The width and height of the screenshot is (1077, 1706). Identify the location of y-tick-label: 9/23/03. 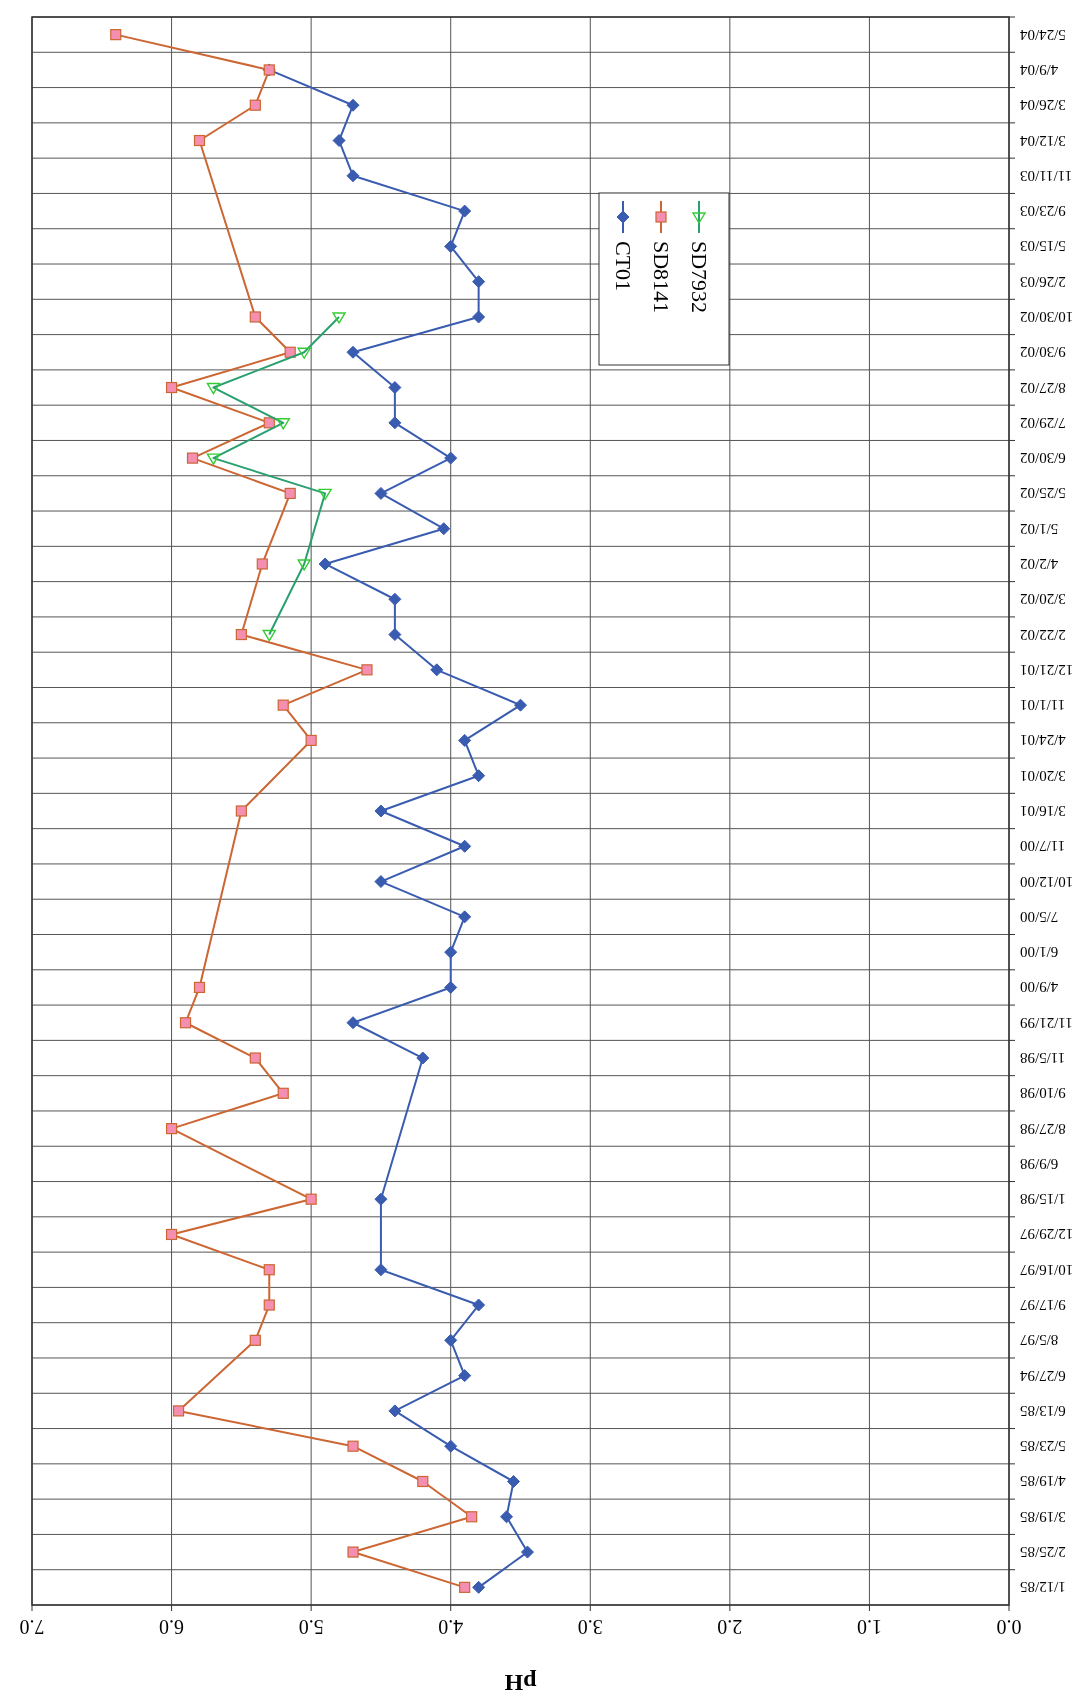
(1043, 211).